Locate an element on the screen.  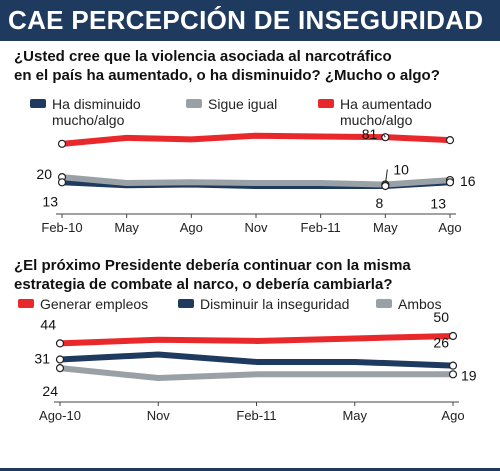
legend-label: Generar empleos is located at coordinates (94, 304).